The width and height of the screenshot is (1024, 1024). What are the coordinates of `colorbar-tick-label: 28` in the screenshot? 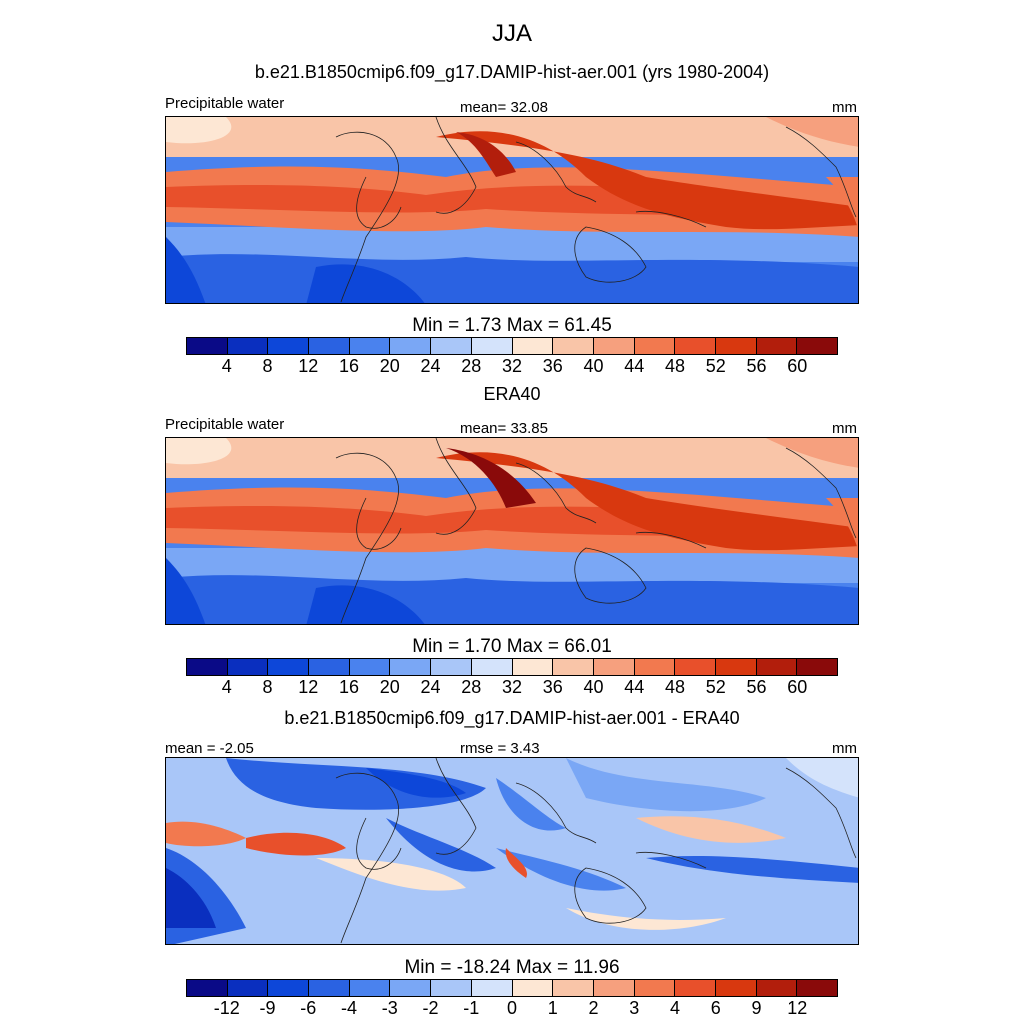 It's located at (471, 366).